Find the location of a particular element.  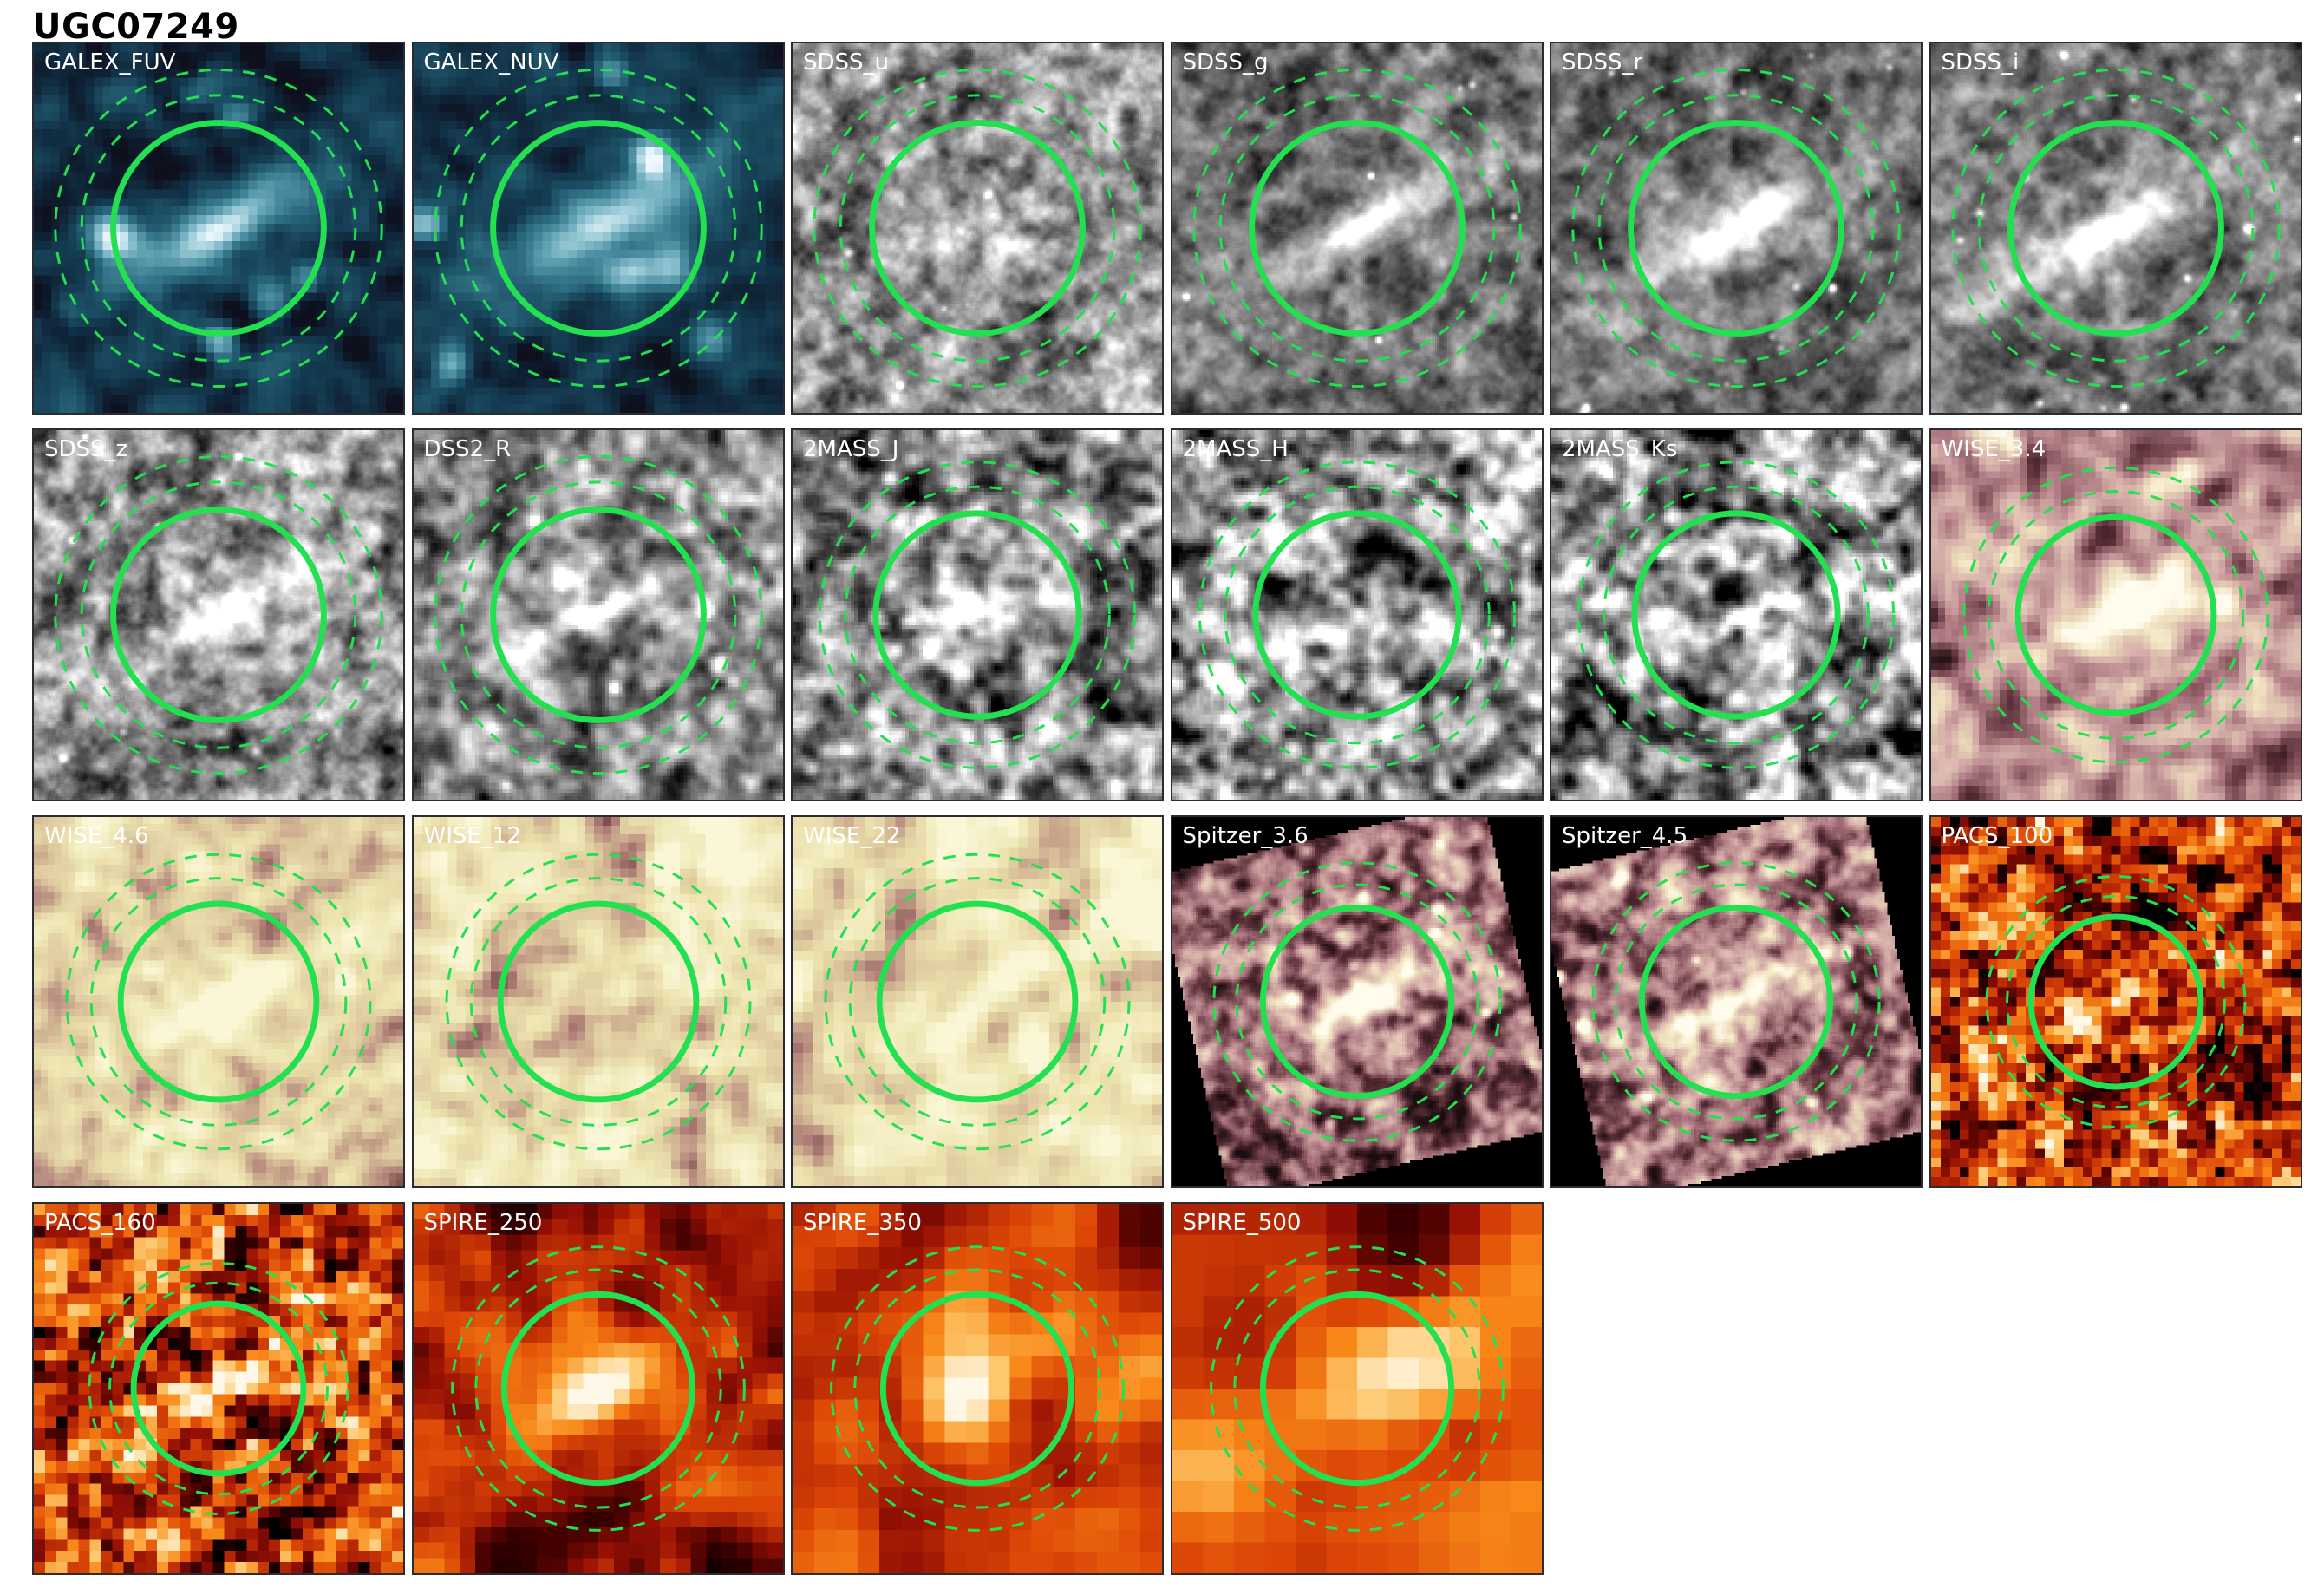

panel-band-label: Spitzer_3.6 is located at coordinates (1245, 836).